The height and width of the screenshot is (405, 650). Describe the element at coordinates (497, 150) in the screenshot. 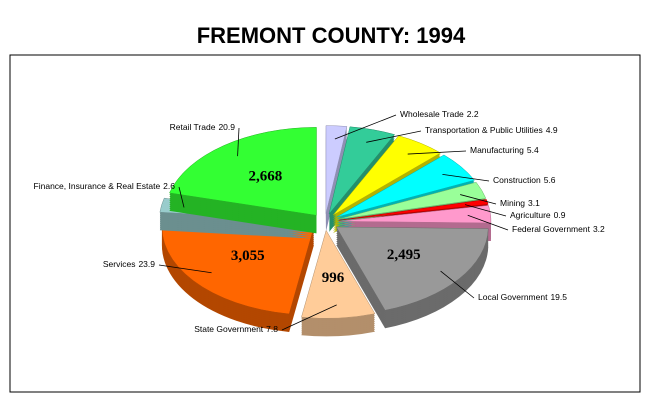

I see `category-name: Manufacturing` at that location.